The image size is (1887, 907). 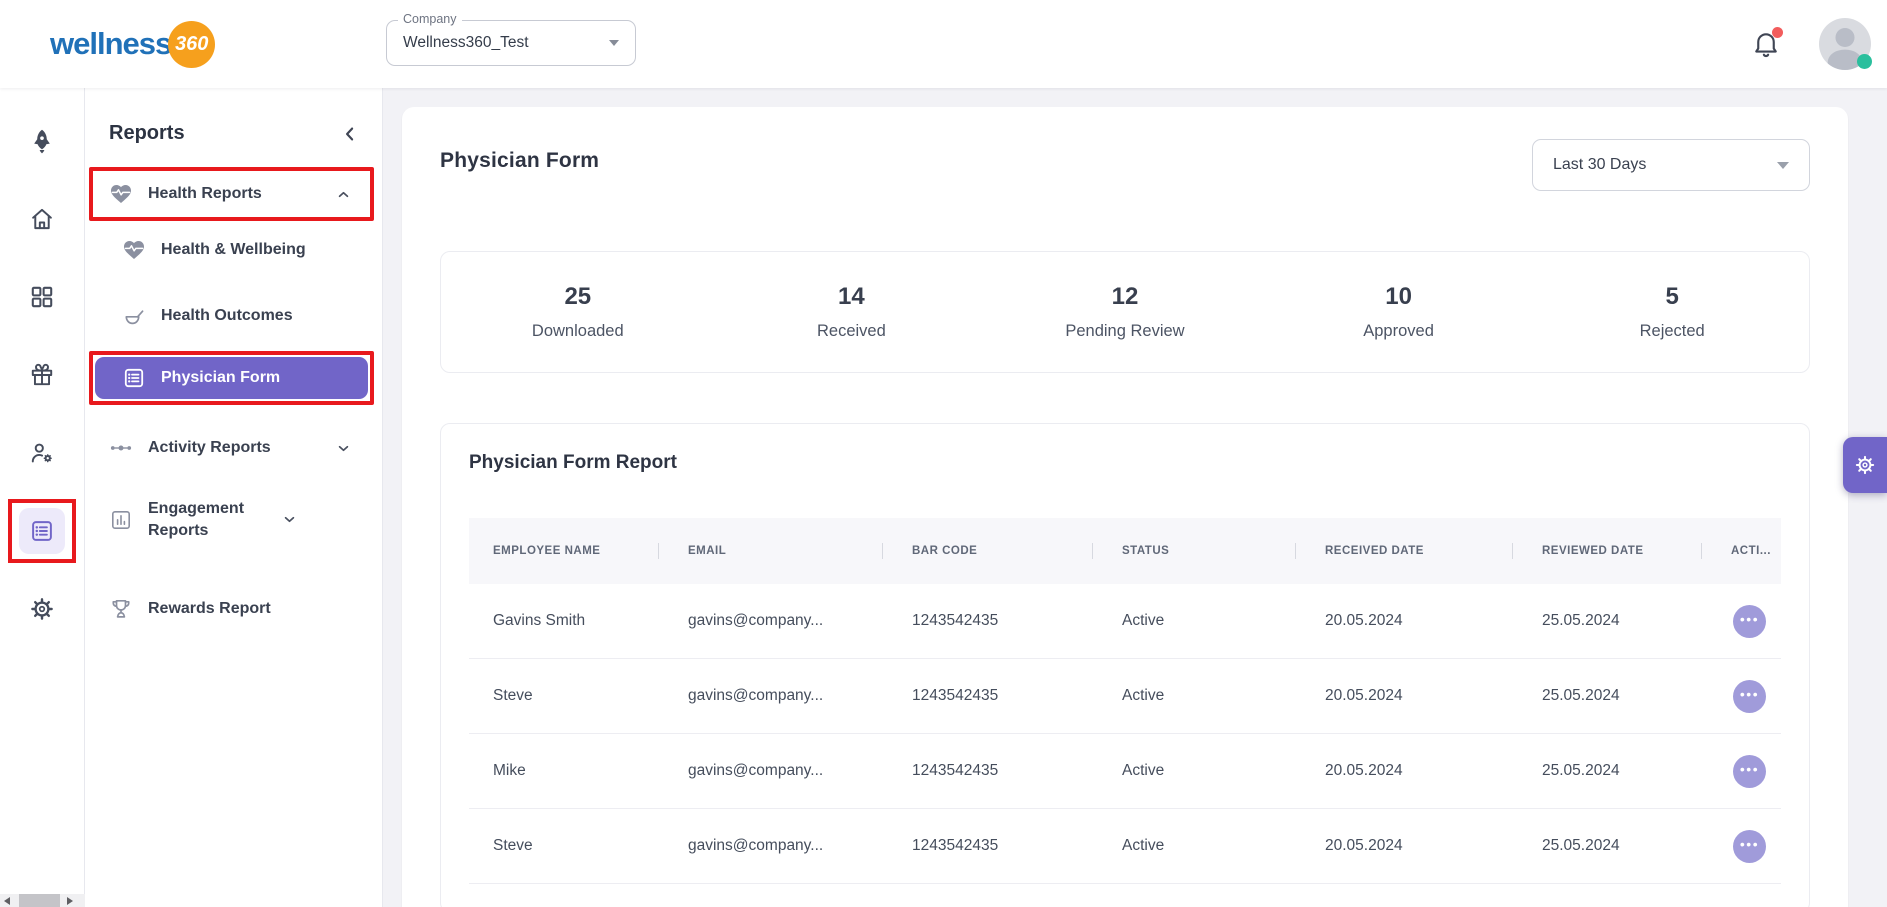 I want to click on brand-logo: wellness 360, so click(x=154, y=44).